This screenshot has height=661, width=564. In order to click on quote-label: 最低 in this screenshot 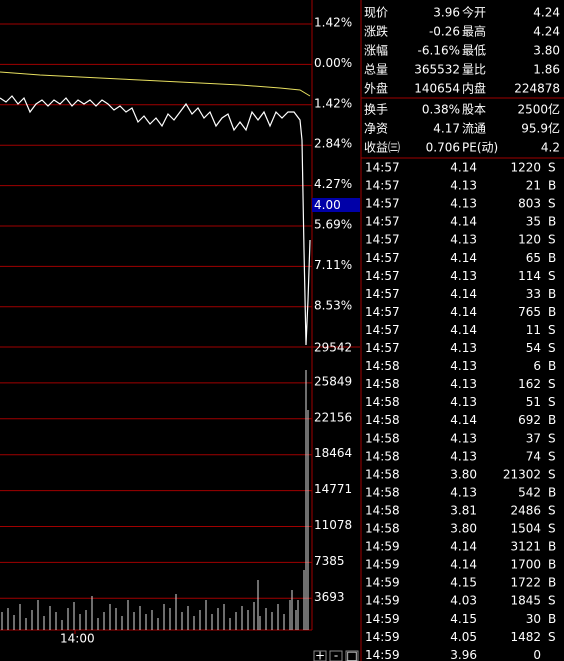, I will do `click(474, 51)`.